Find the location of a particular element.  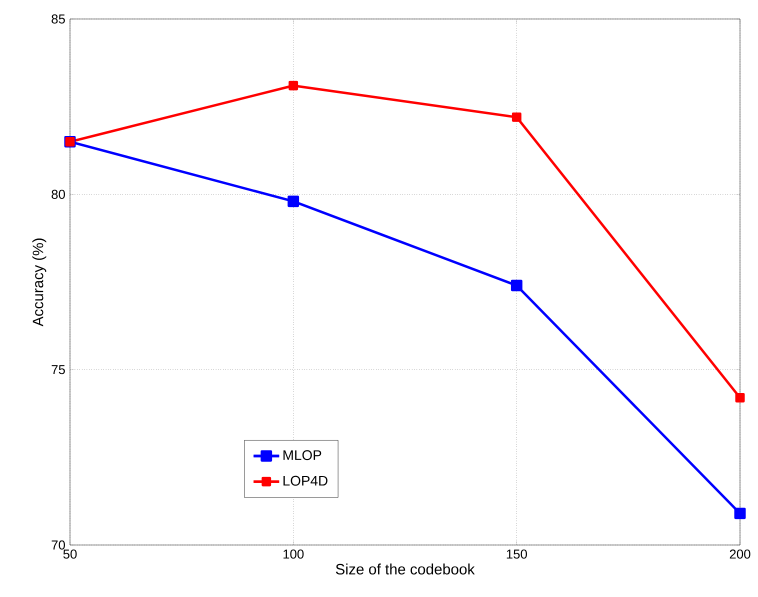

x-axis-title: Size of the codebook is located at coordinates (405, 569).